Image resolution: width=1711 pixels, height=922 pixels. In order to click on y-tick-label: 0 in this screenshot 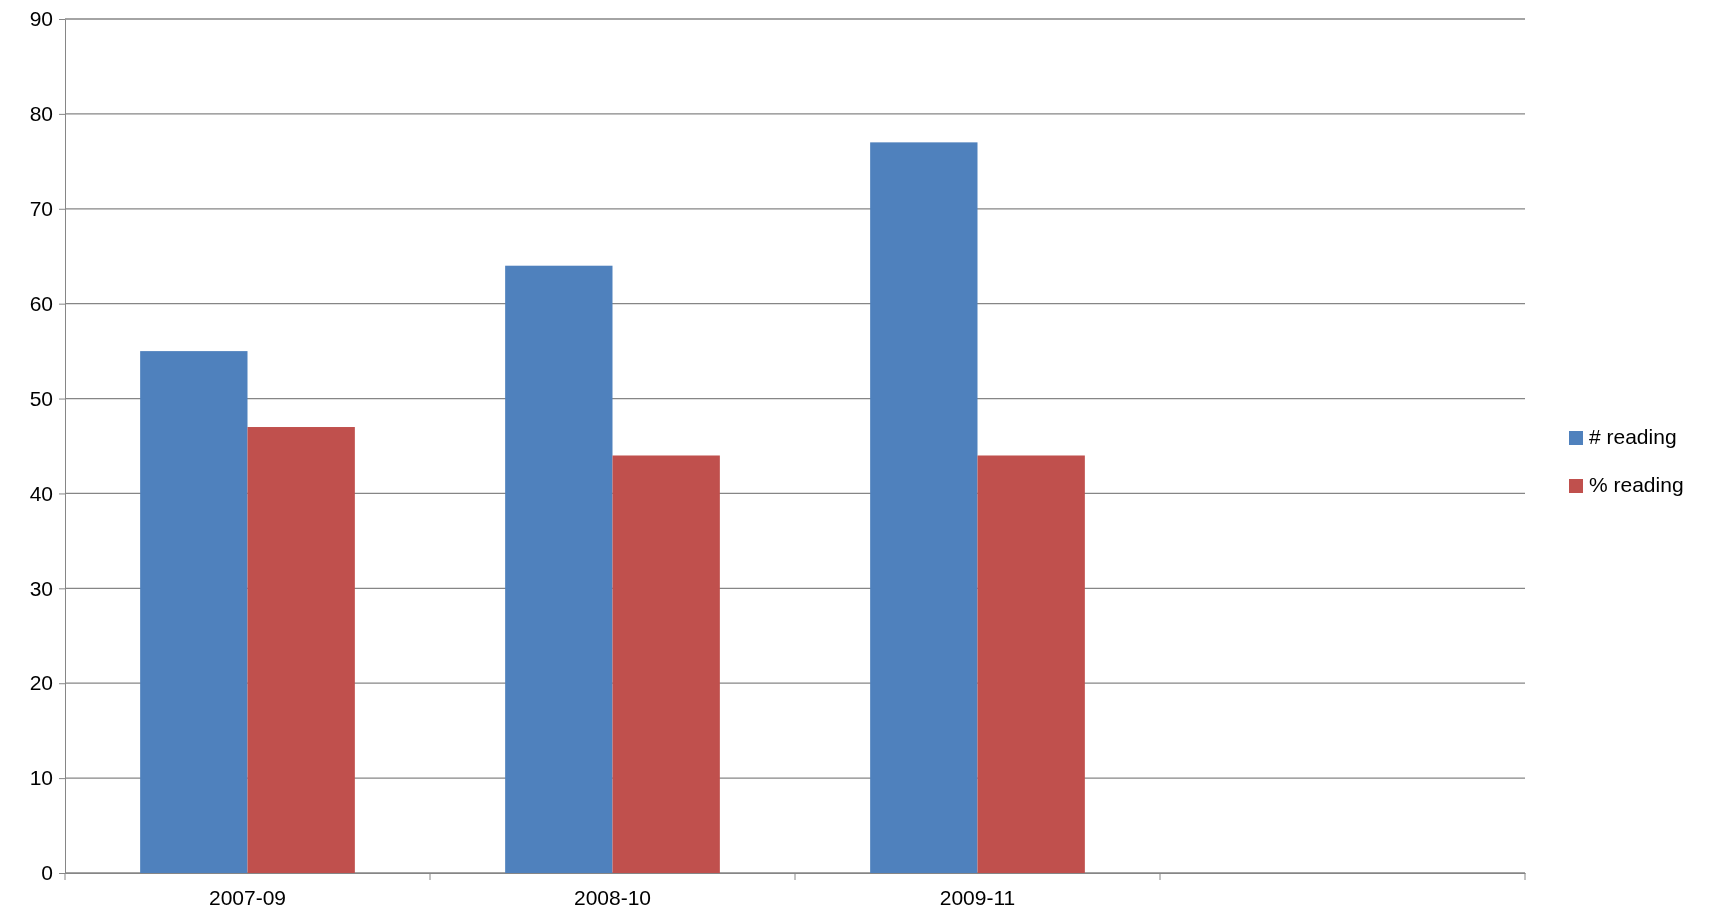, I will do `click(47, 873)`.